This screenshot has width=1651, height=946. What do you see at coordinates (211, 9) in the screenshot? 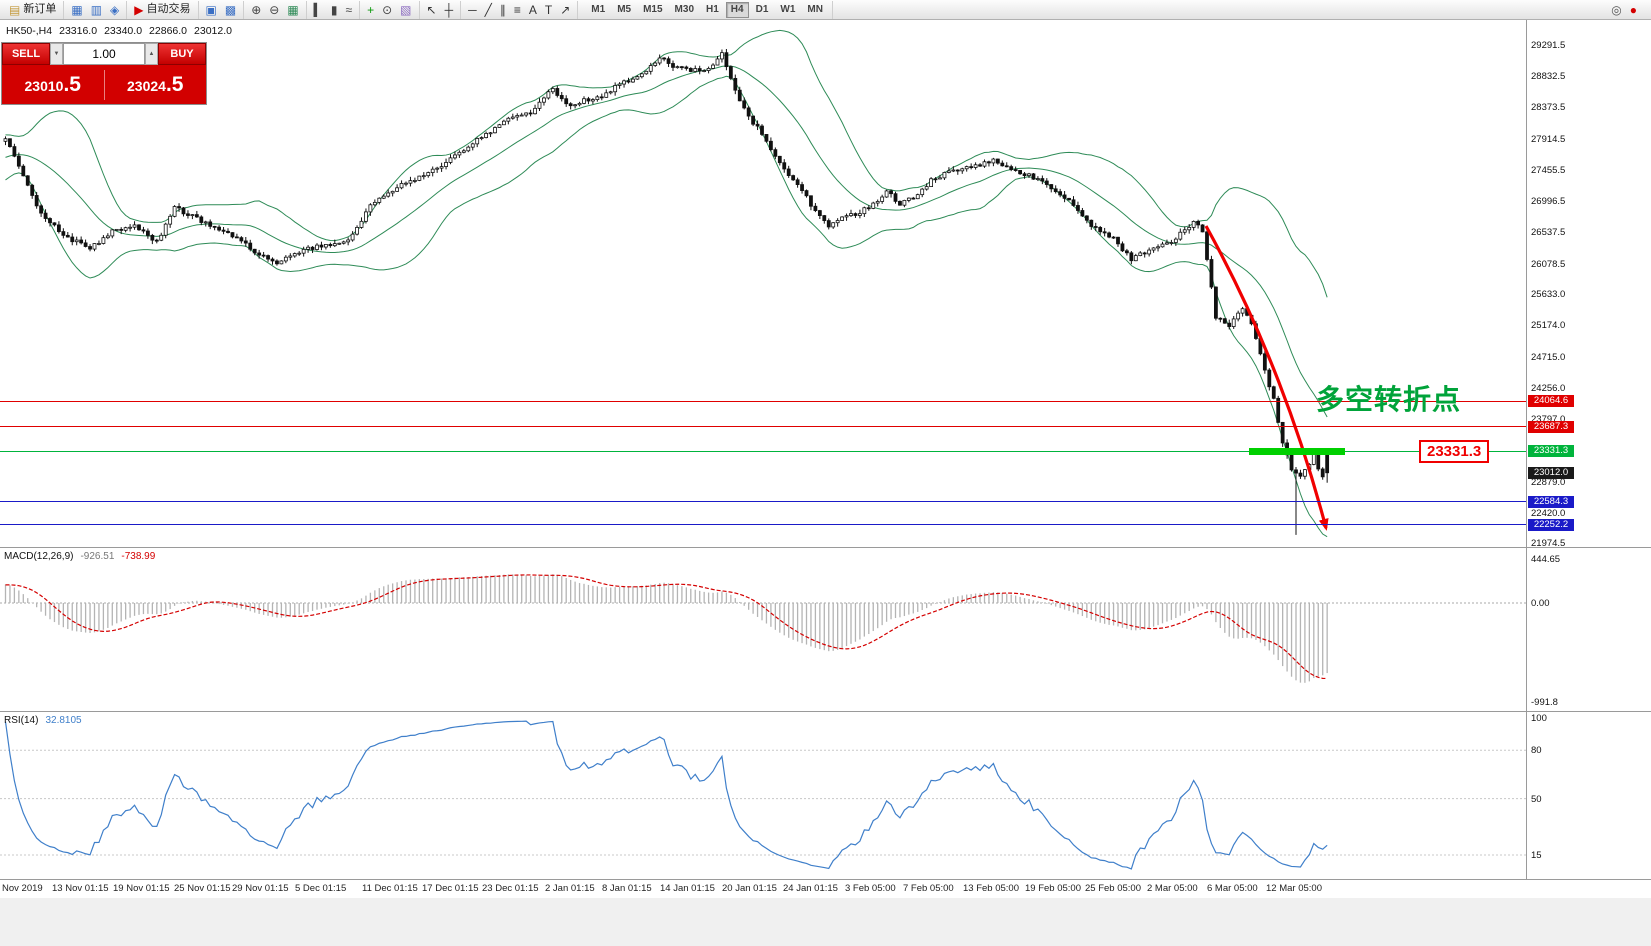
I see `new-chart-button: ▣` at bounding box center [211, 9].